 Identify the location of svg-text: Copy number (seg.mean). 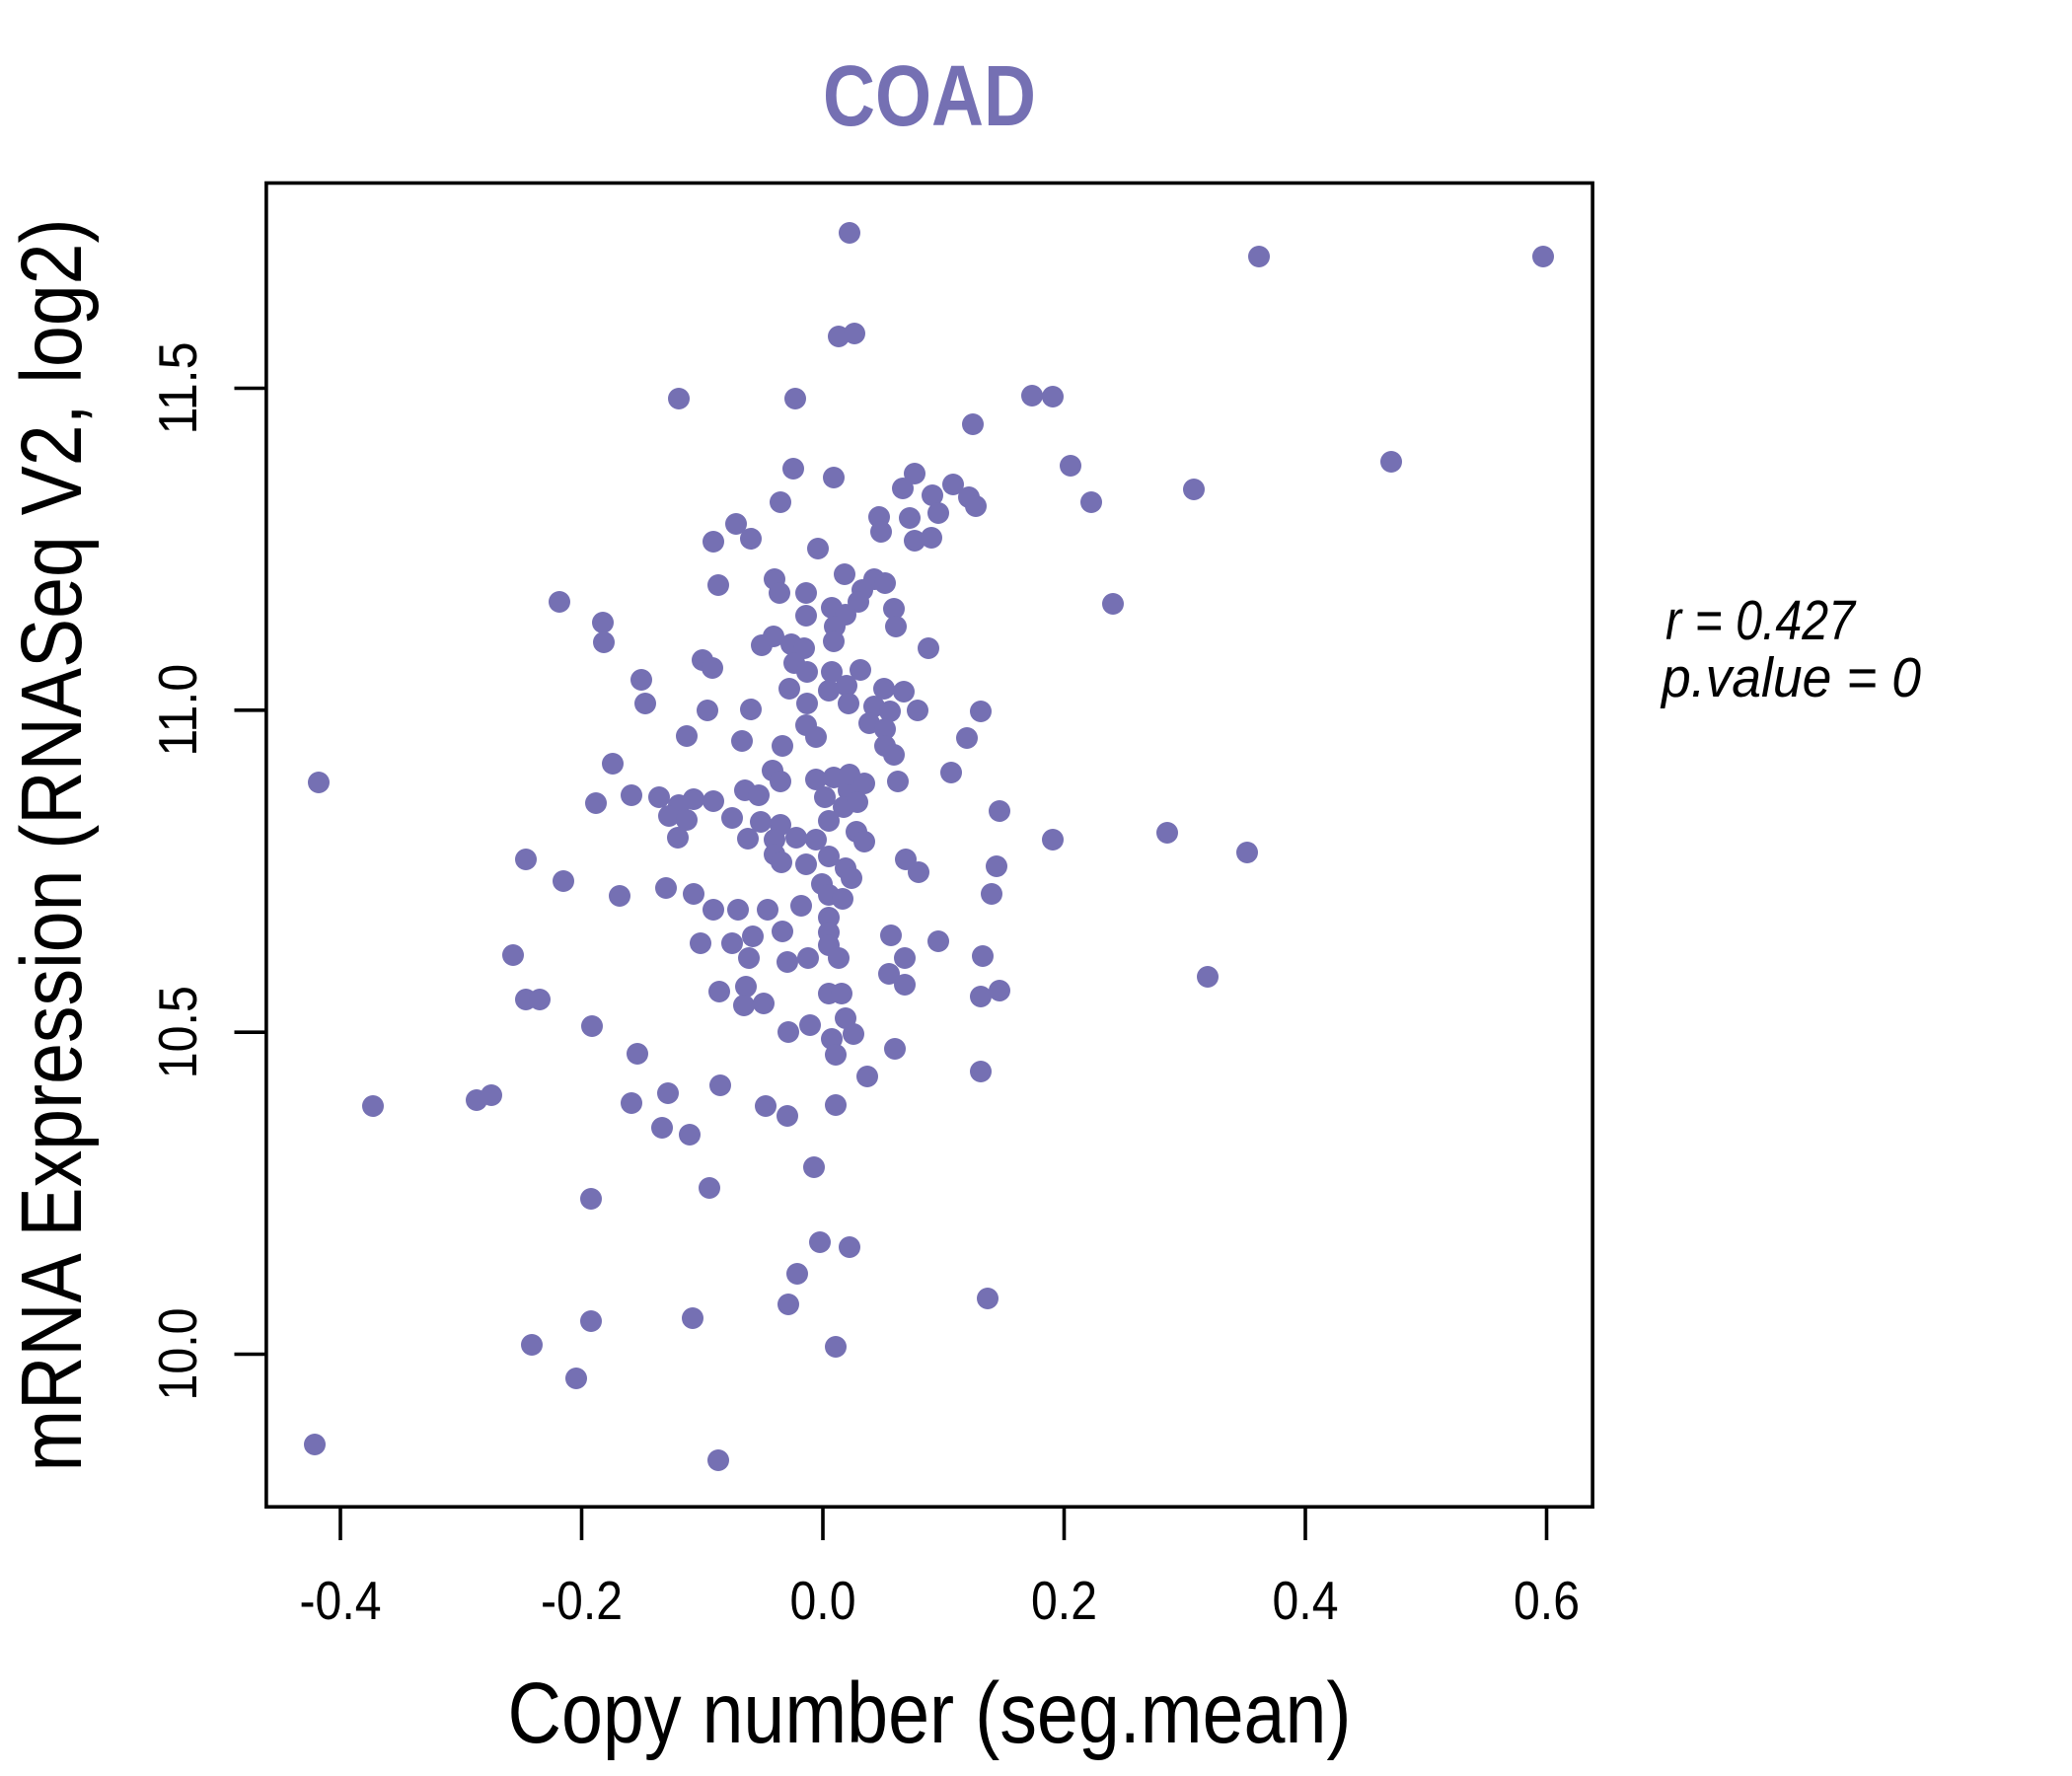
(930, 1713).